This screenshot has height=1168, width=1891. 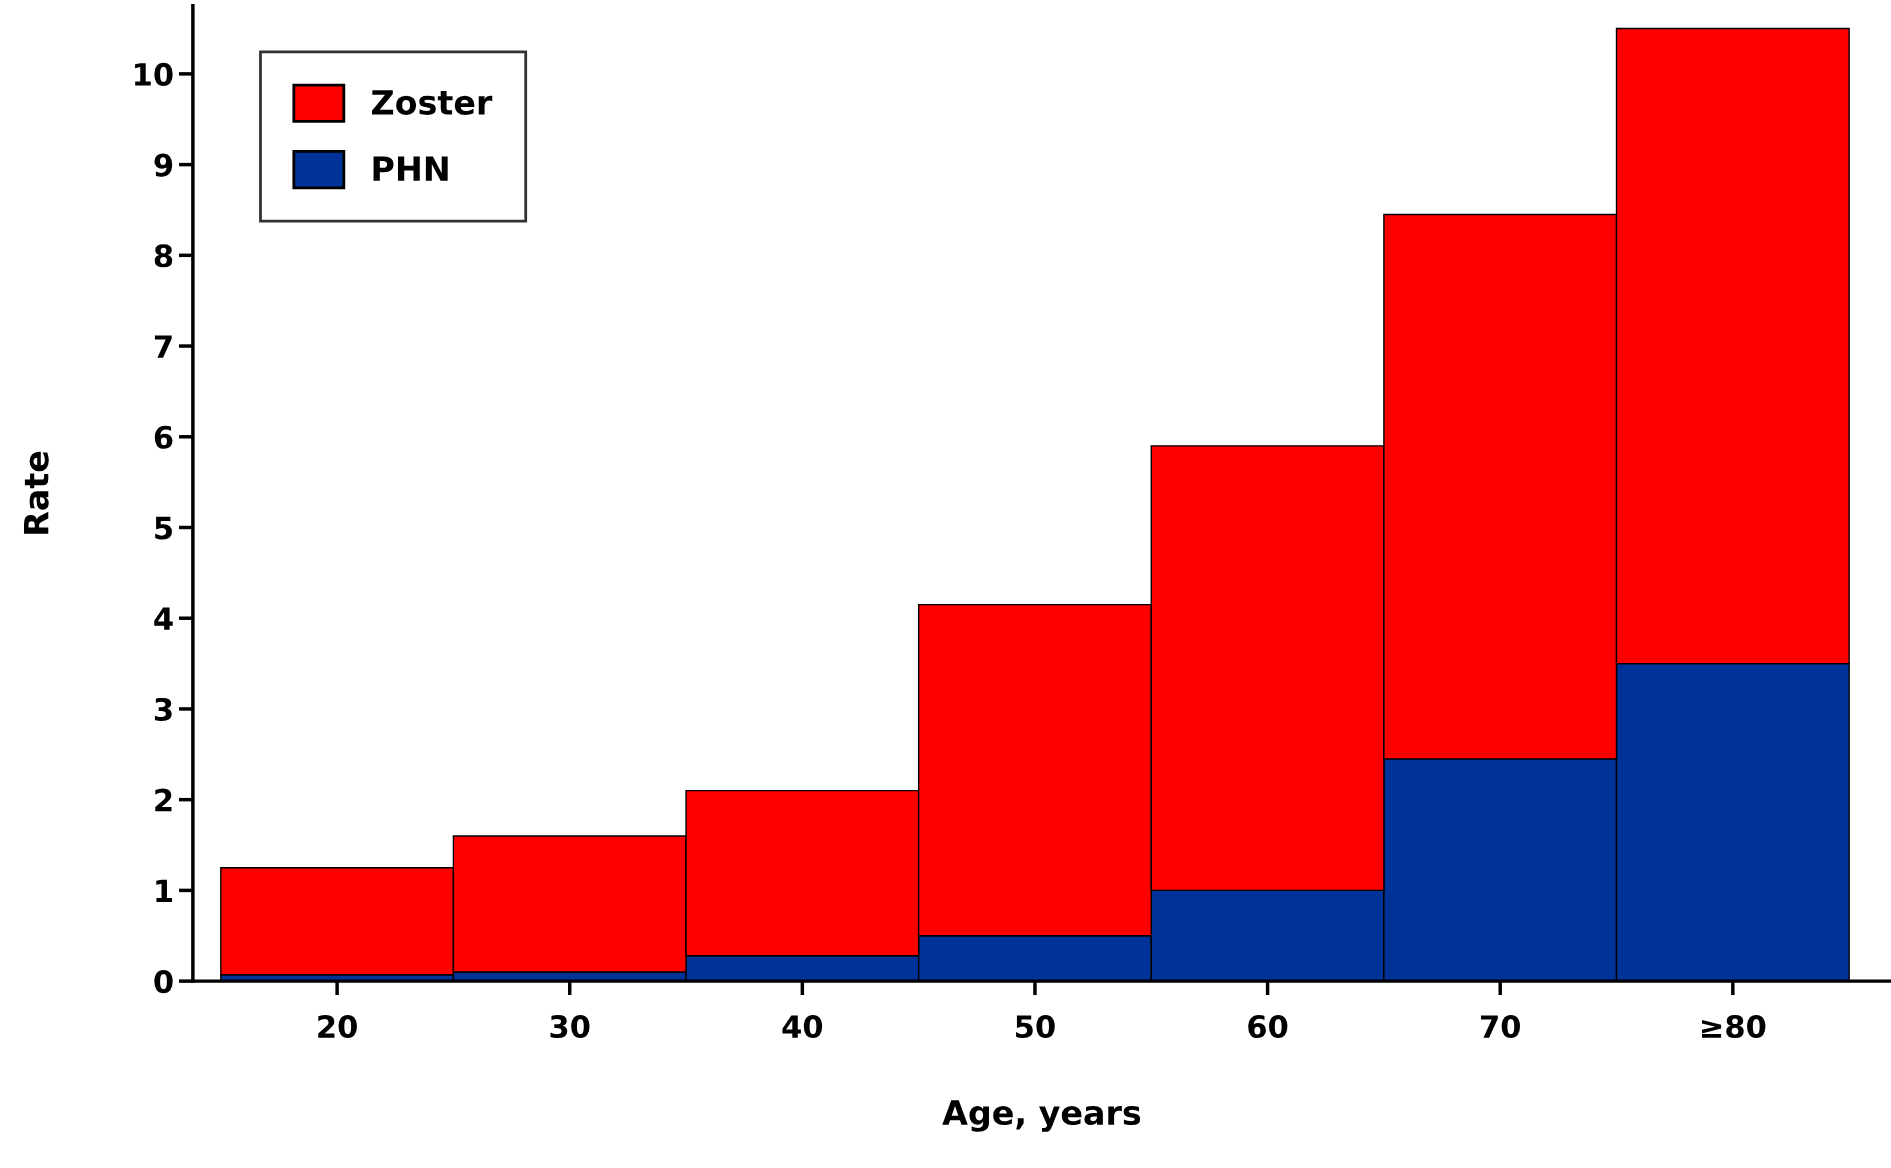 What do you see at coordinates (432, 102) in the screenshot?
I see `legend-label: Zoster` at bounding box center [432, 102].